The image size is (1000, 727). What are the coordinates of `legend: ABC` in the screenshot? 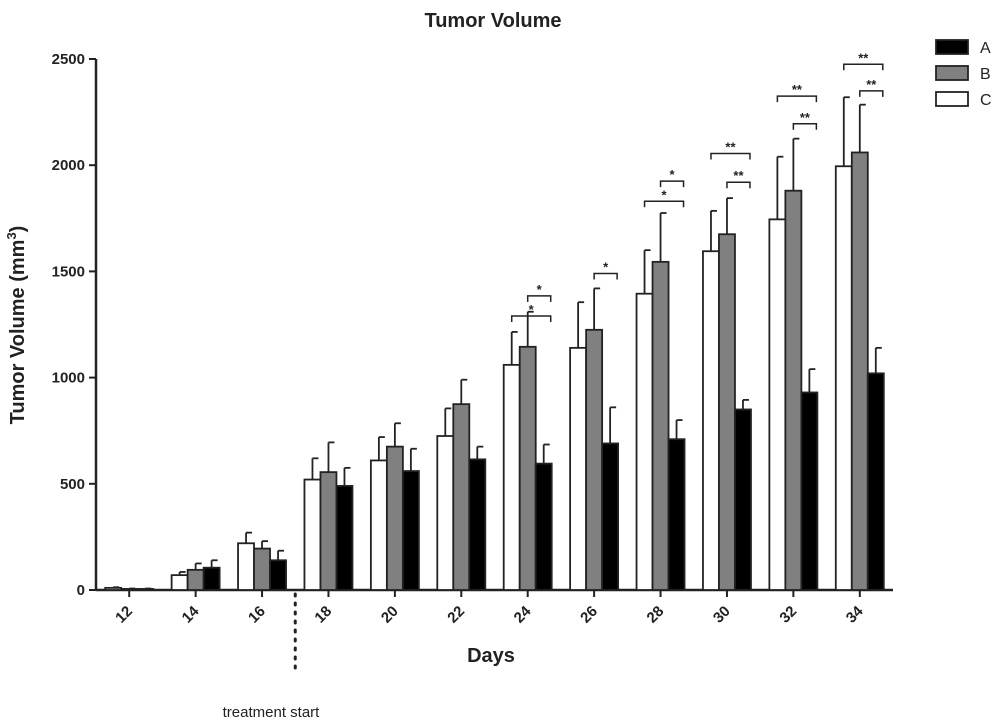 It's located at (963, 74).